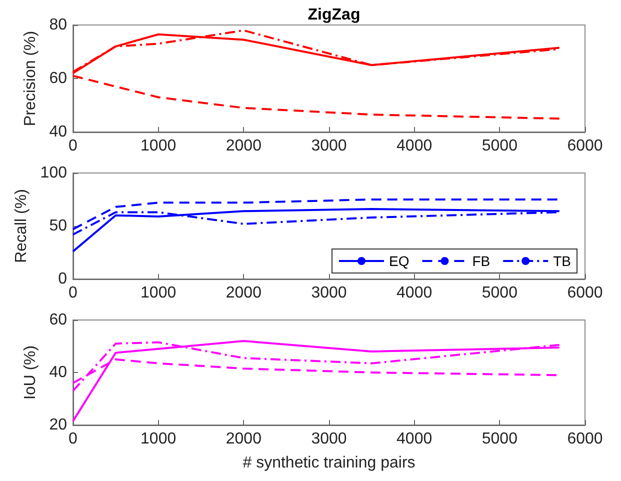  I want to click on y-axis-title: Precision (%), so click(30, 78).